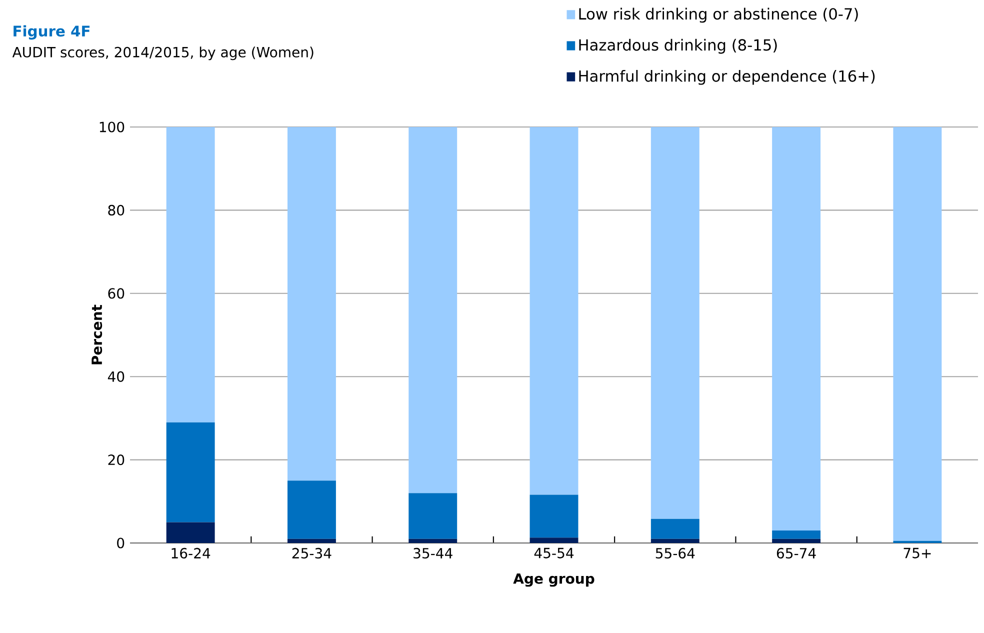 This screenshot has height=633, width=984. Describe the element at coordinates (116, 293) in the screenshot. I see `y-tick-label: 60` at that location.